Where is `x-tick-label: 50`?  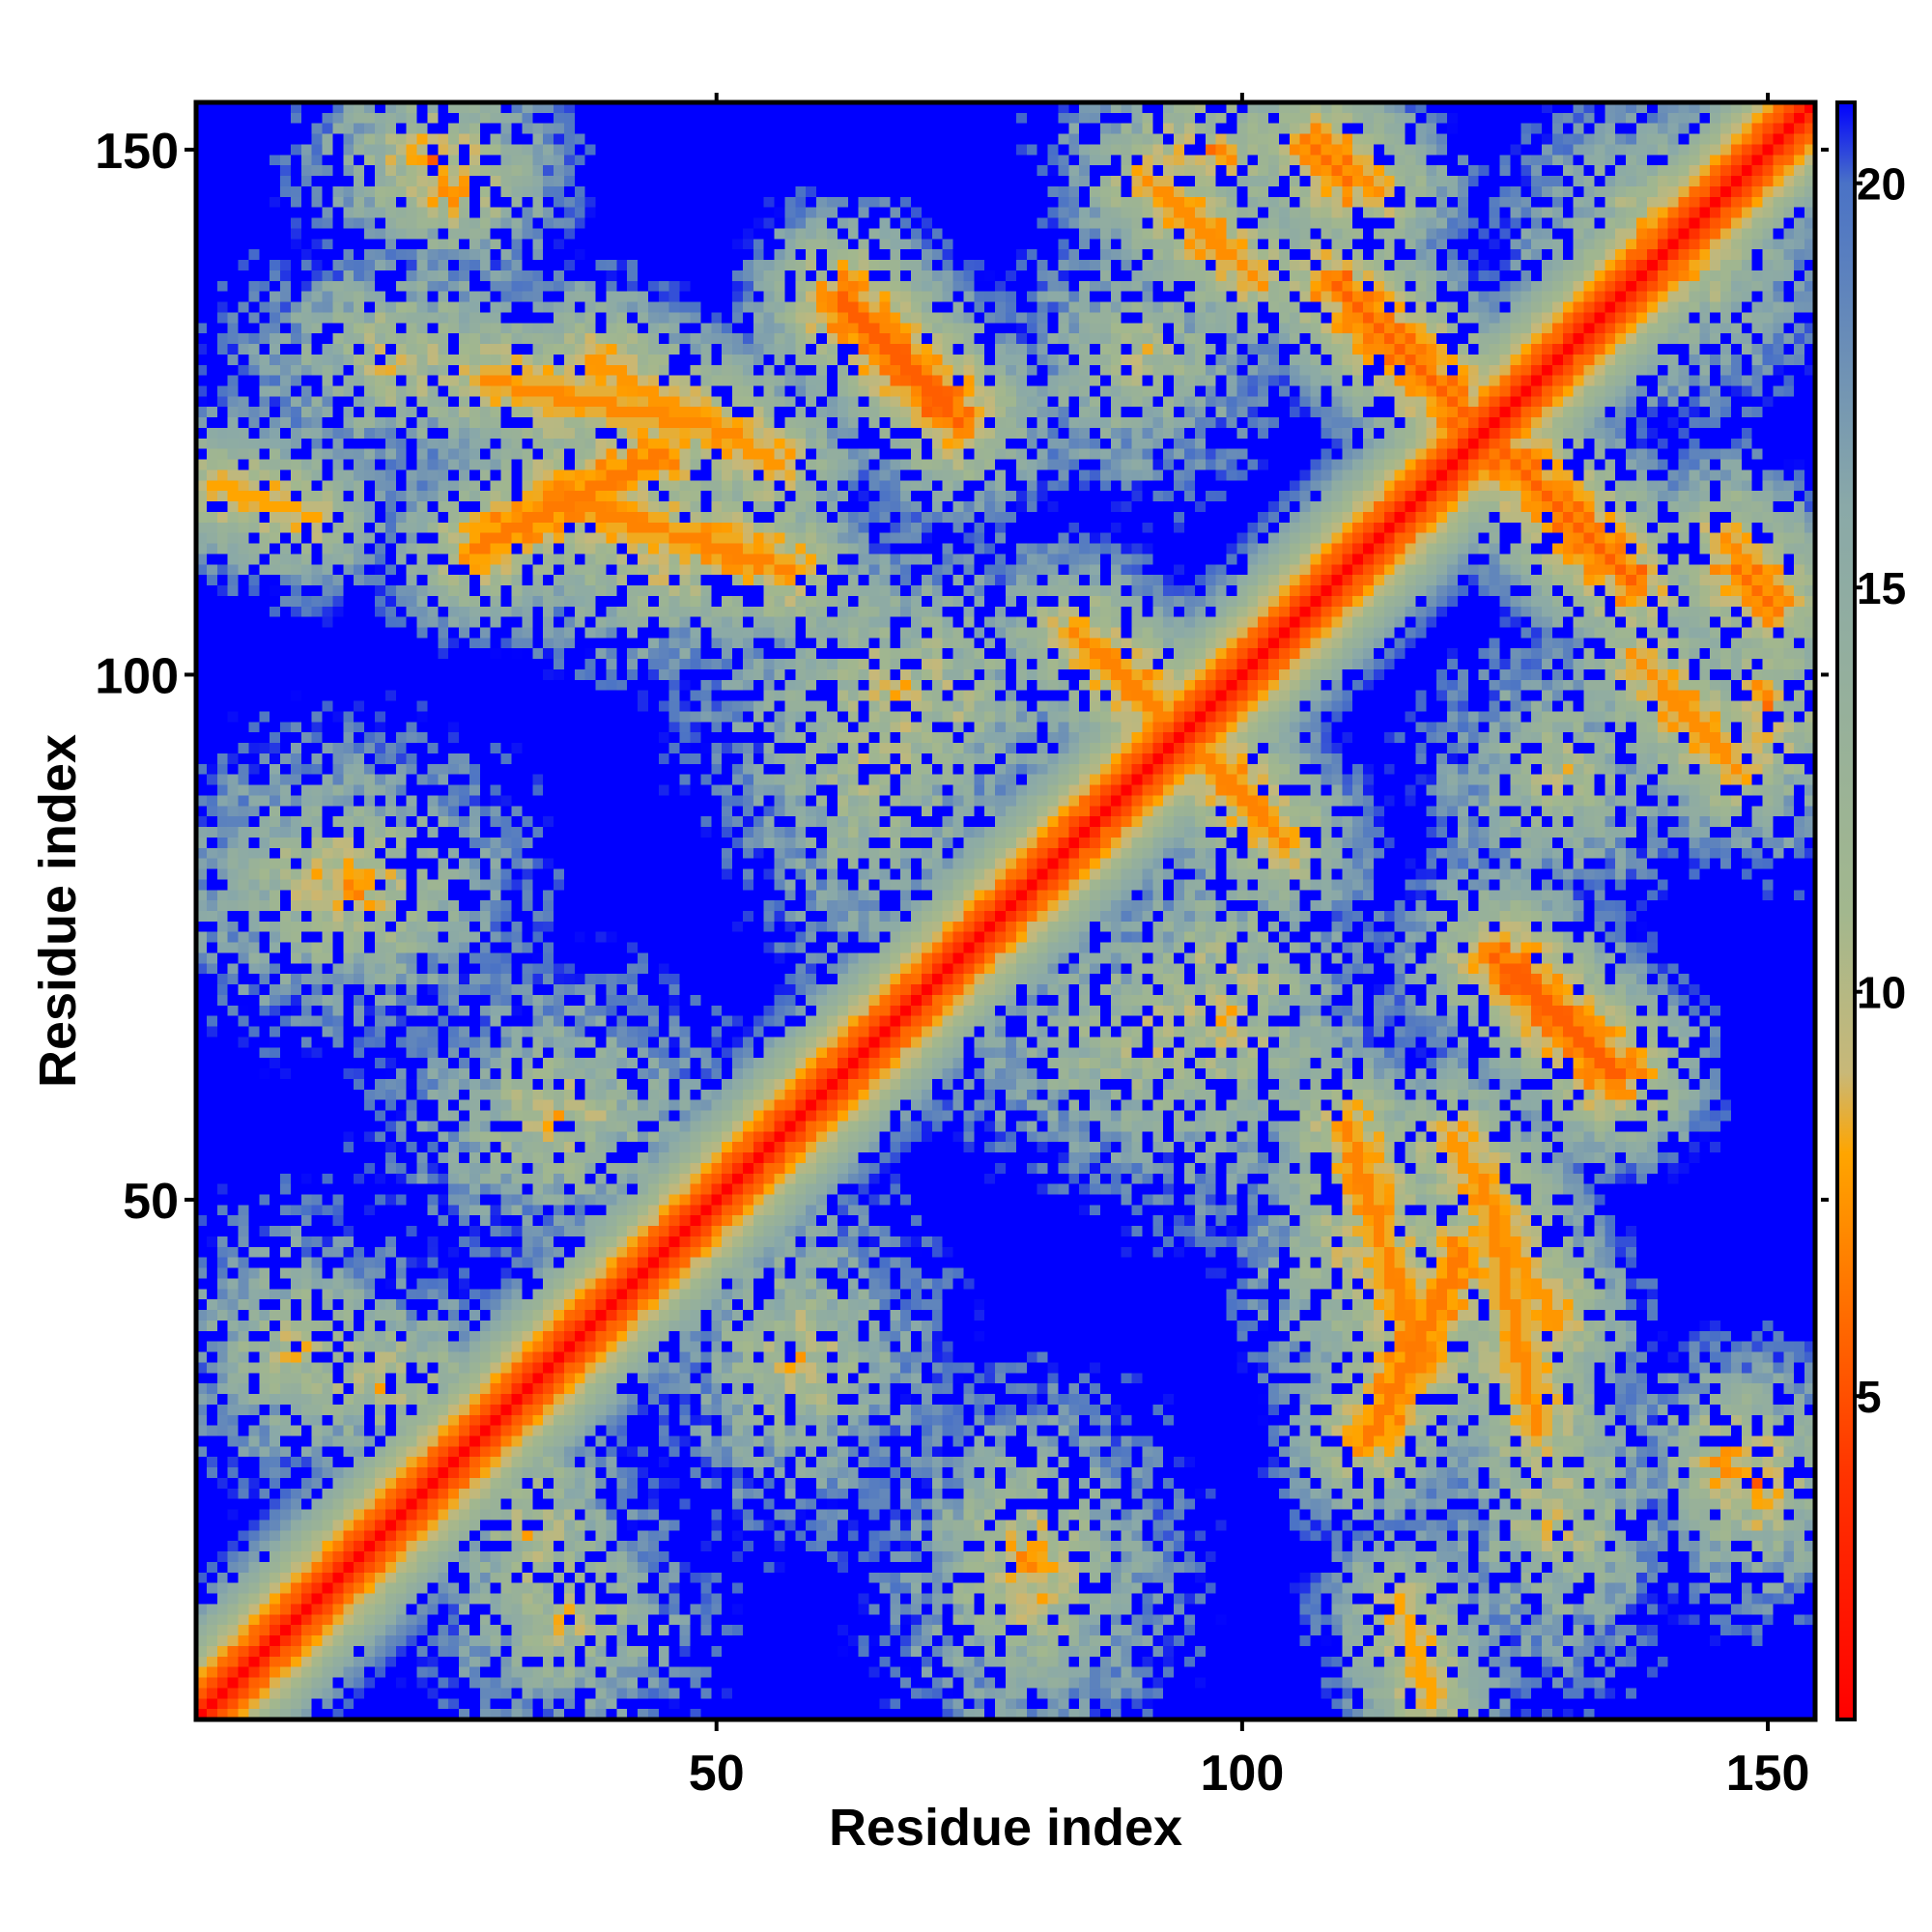 x-tick-label: 50 is located at coordinates (717, 1774).